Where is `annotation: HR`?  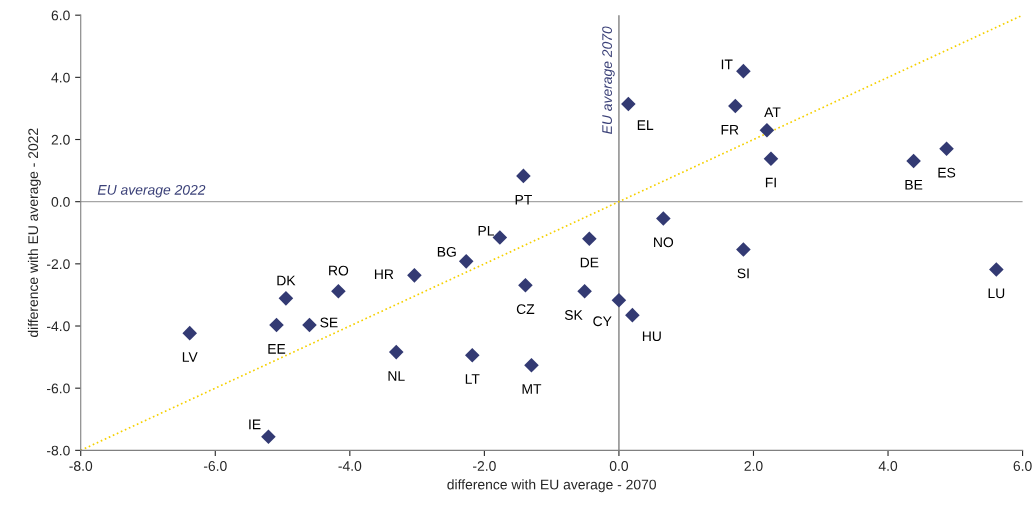
annotation: HR is located at coordinates (384, 274).